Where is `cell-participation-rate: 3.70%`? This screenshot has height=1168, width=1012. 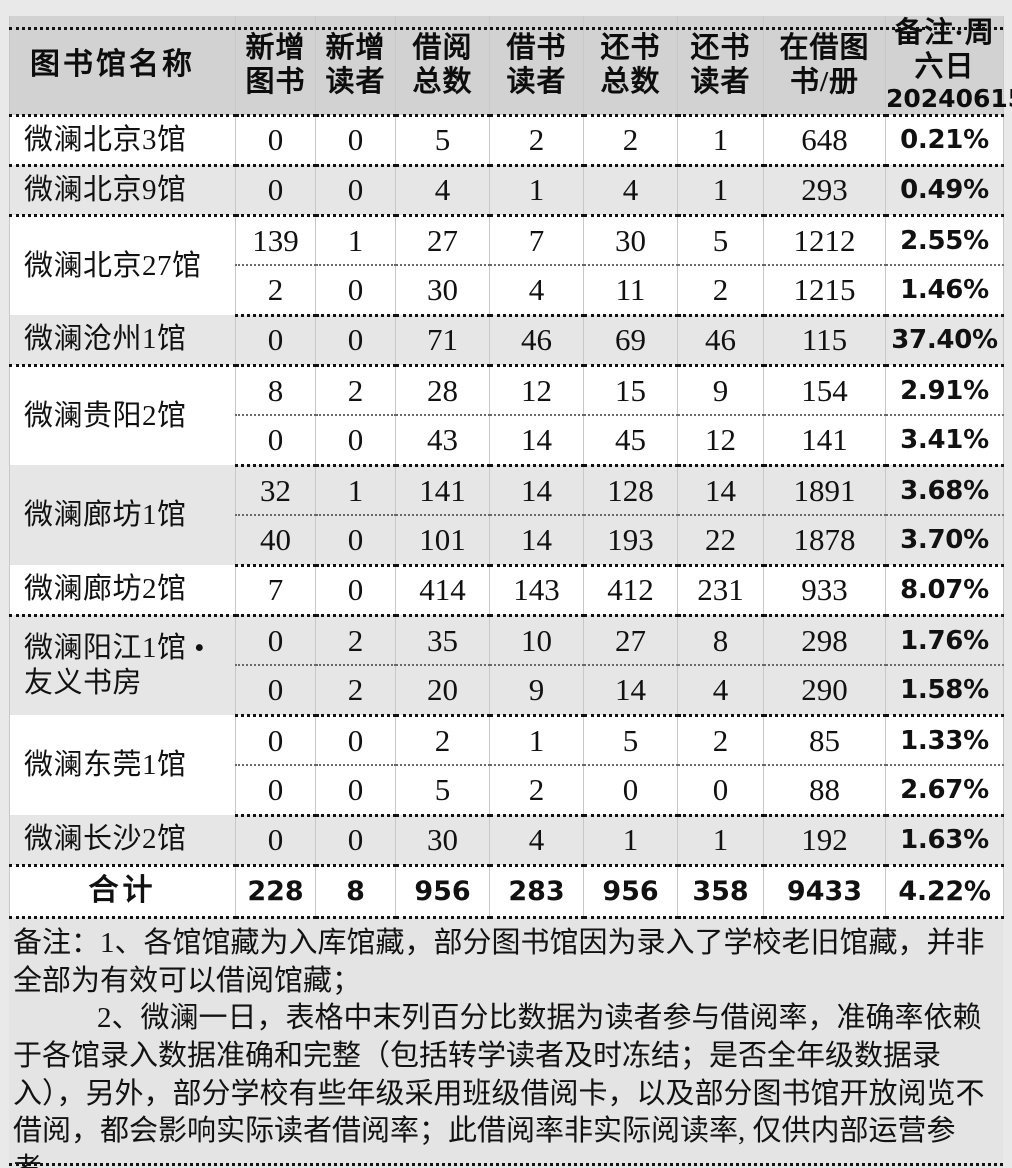 cell-participation-rate: 3.70% is located at coordinates (944, 541).